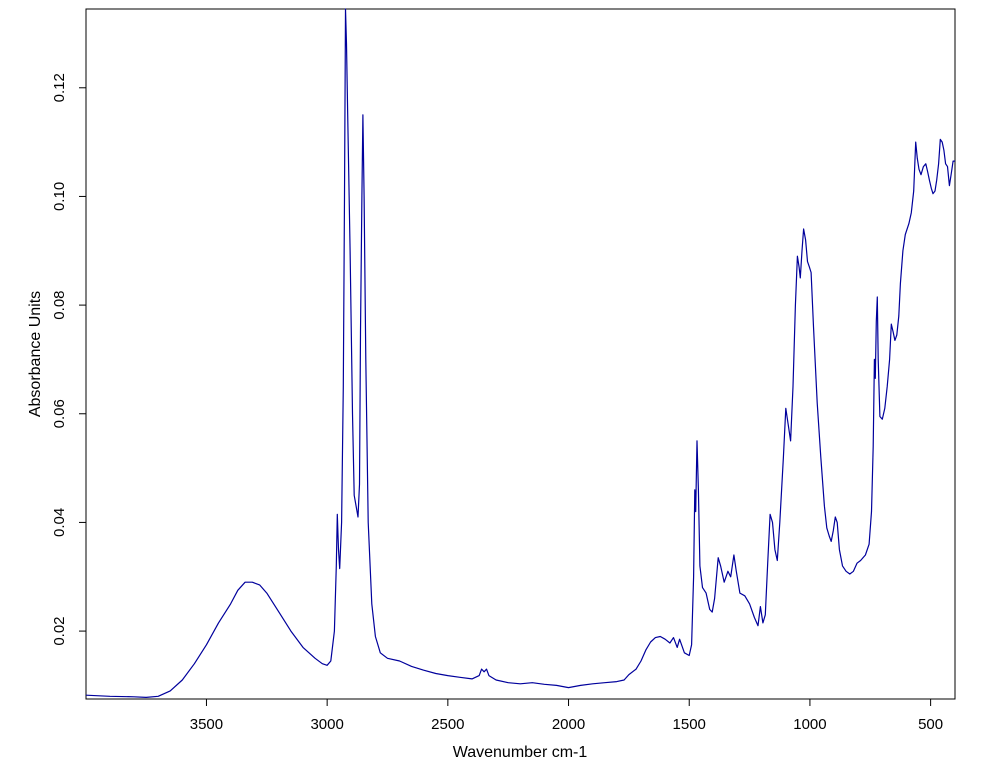 The width and height of the screenshot is (1004, 766). Describe the element at coordinates (447, 724) in the screenshot. I see `x-tick-label: 2500` at that location.